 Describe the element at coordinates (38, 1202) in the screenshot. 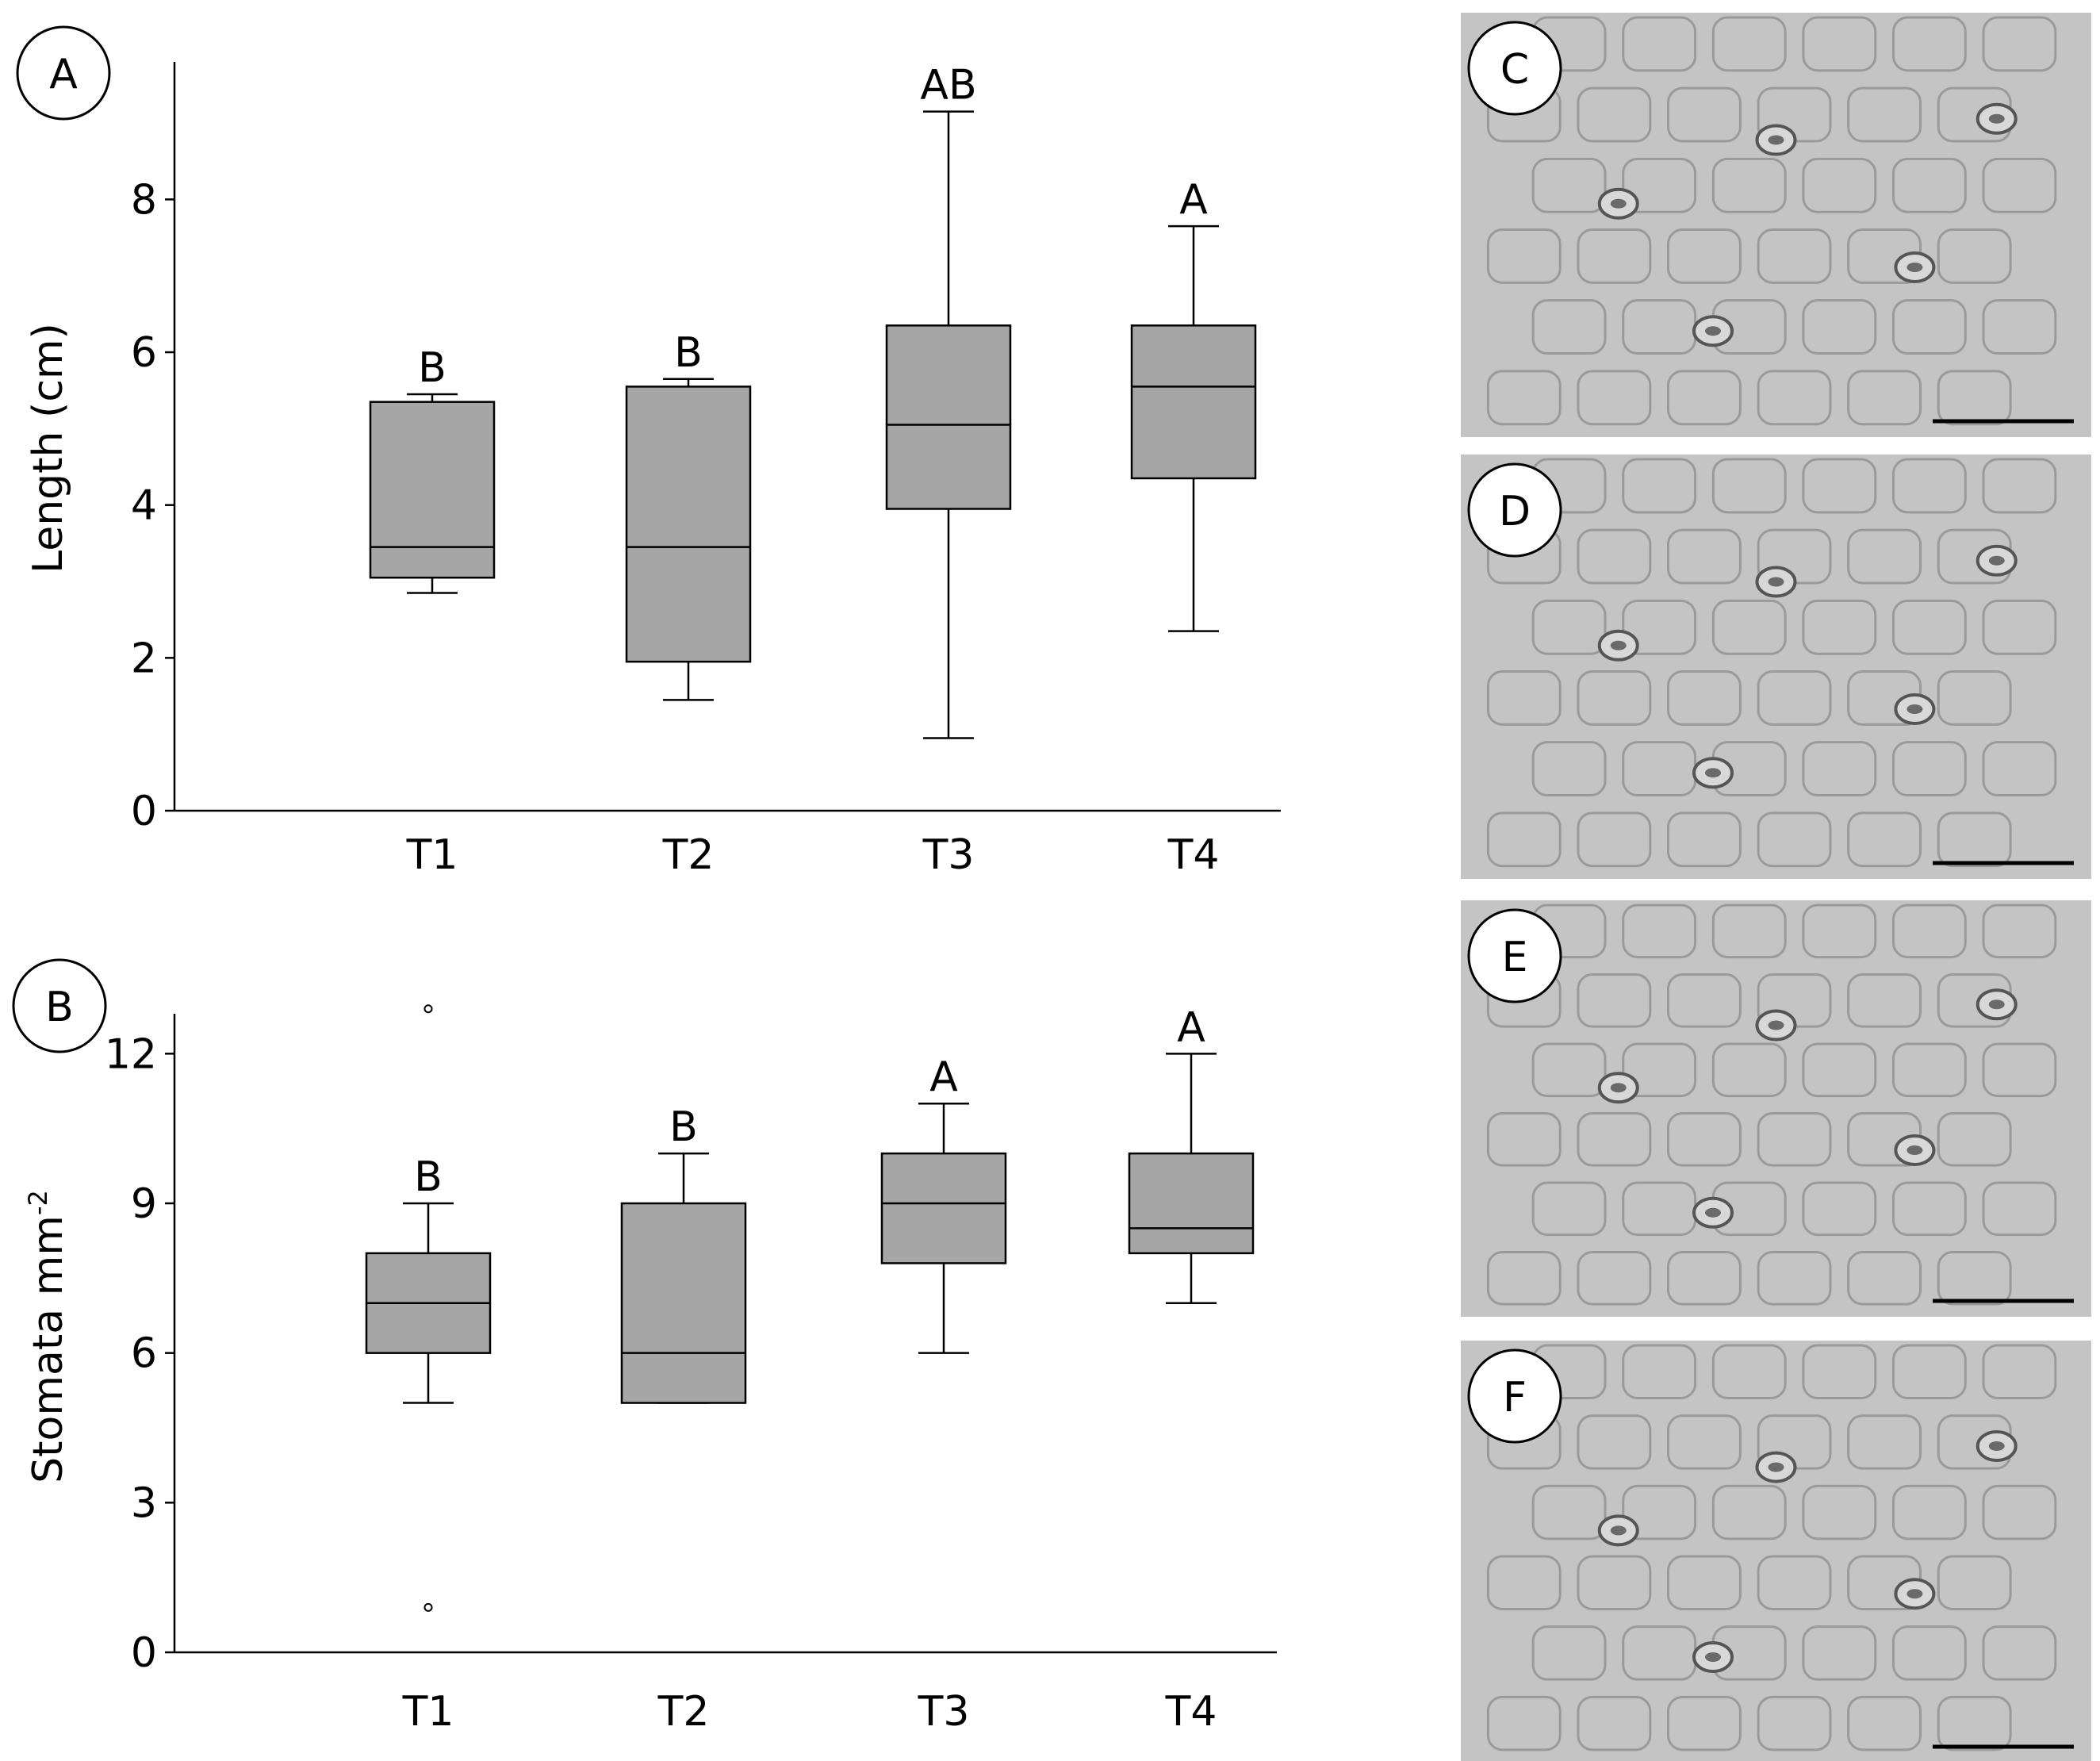

I see `y-axis-title-superscript: -2` at that location.